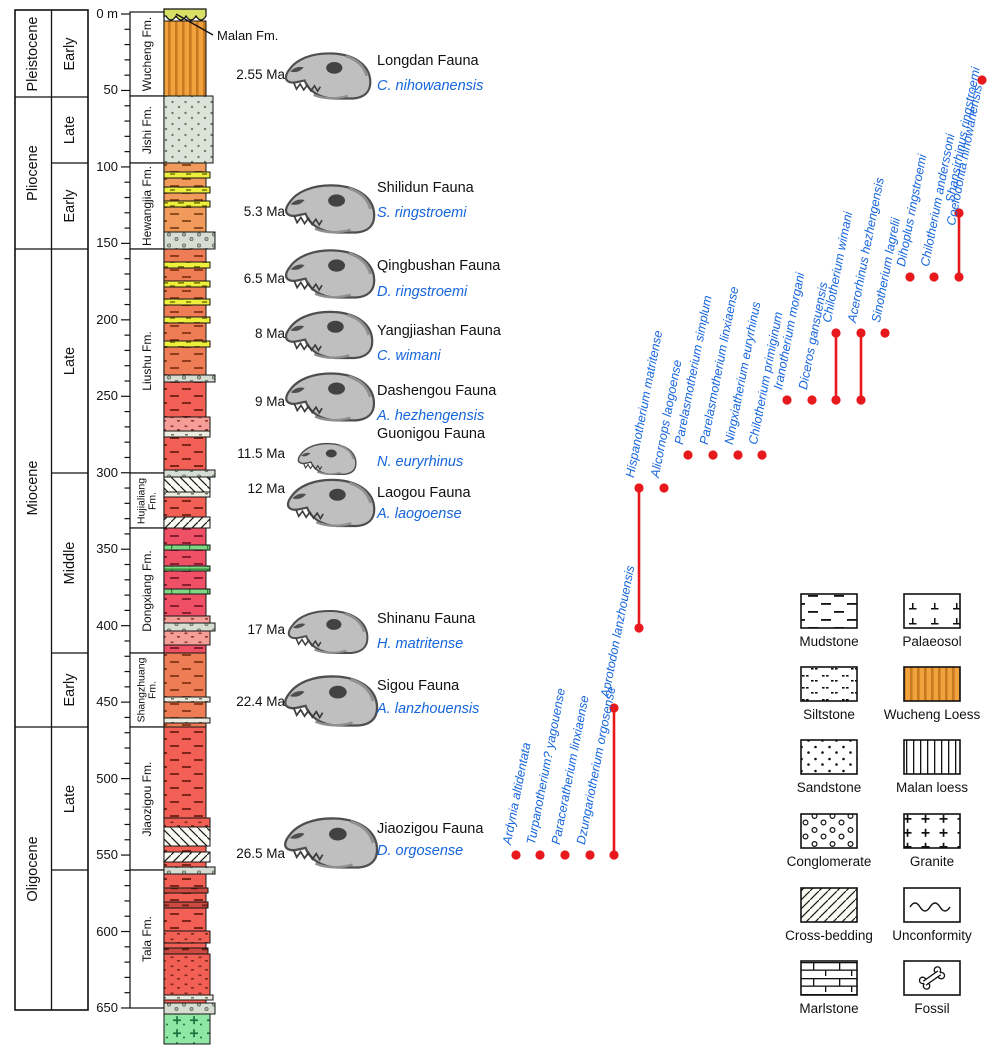 This screenshot has width=1000, height=1050. Describe the element at coordinates (187, 547) in the screenshot. I see `lith-bed-marl_green` at that location.